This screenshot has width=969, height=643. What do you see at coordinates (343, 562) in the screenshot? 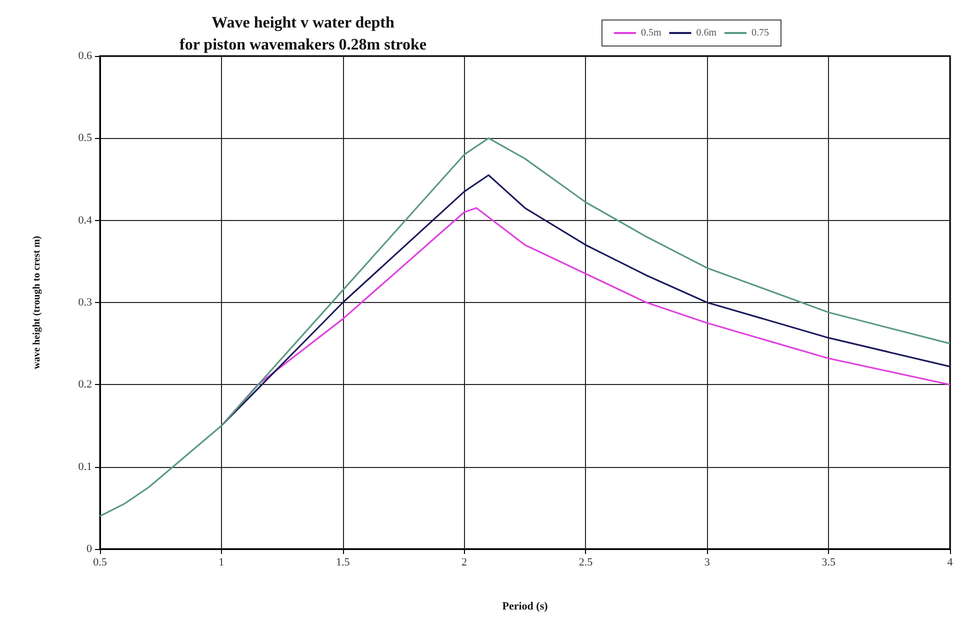
I see `x-tick-label: 1.5` at bounding box center [343, 562].